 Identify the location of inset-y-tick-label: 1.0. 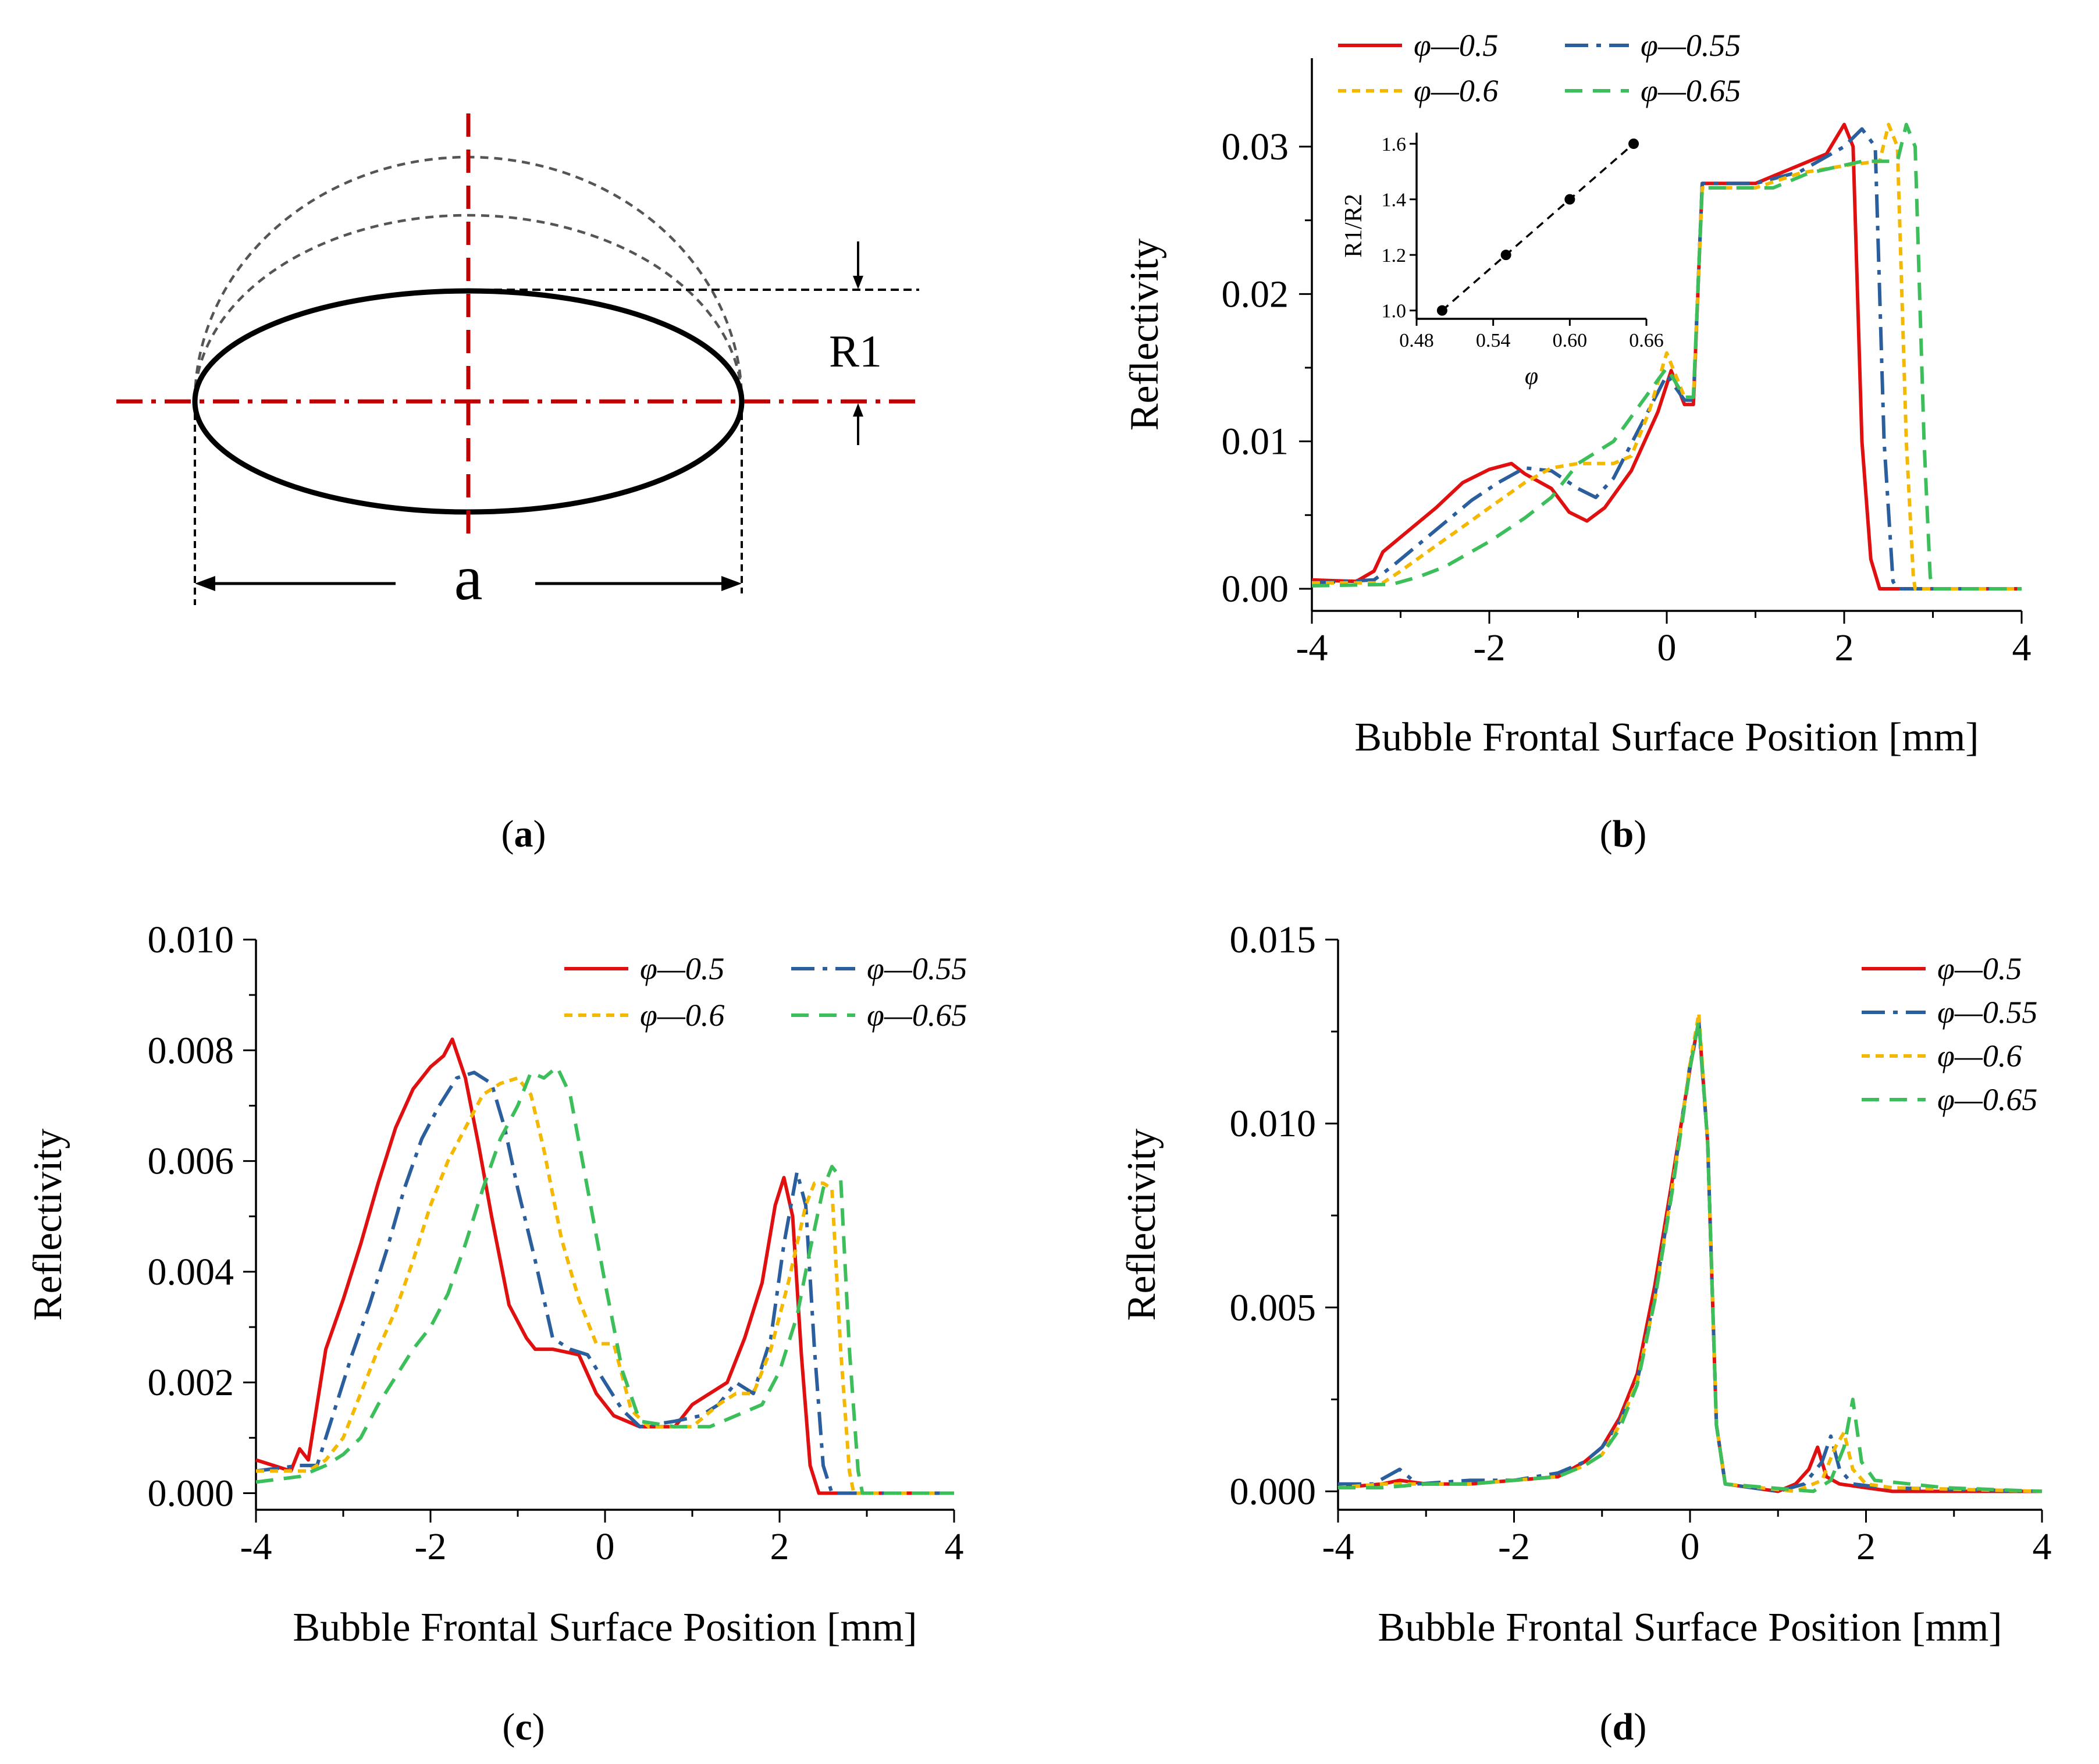
(1394, 312).